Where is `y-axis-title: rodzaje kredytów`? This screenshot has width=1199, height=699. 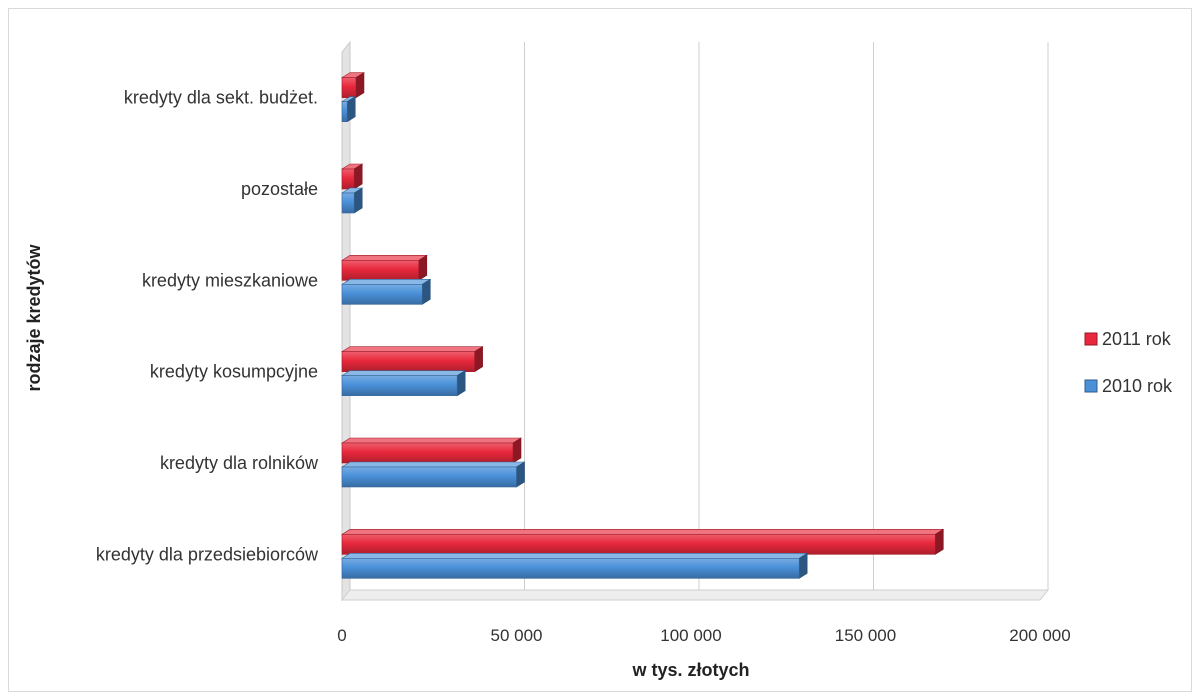
y-axis-title: rodzaje kredytów is located at coordinates (34, 317).